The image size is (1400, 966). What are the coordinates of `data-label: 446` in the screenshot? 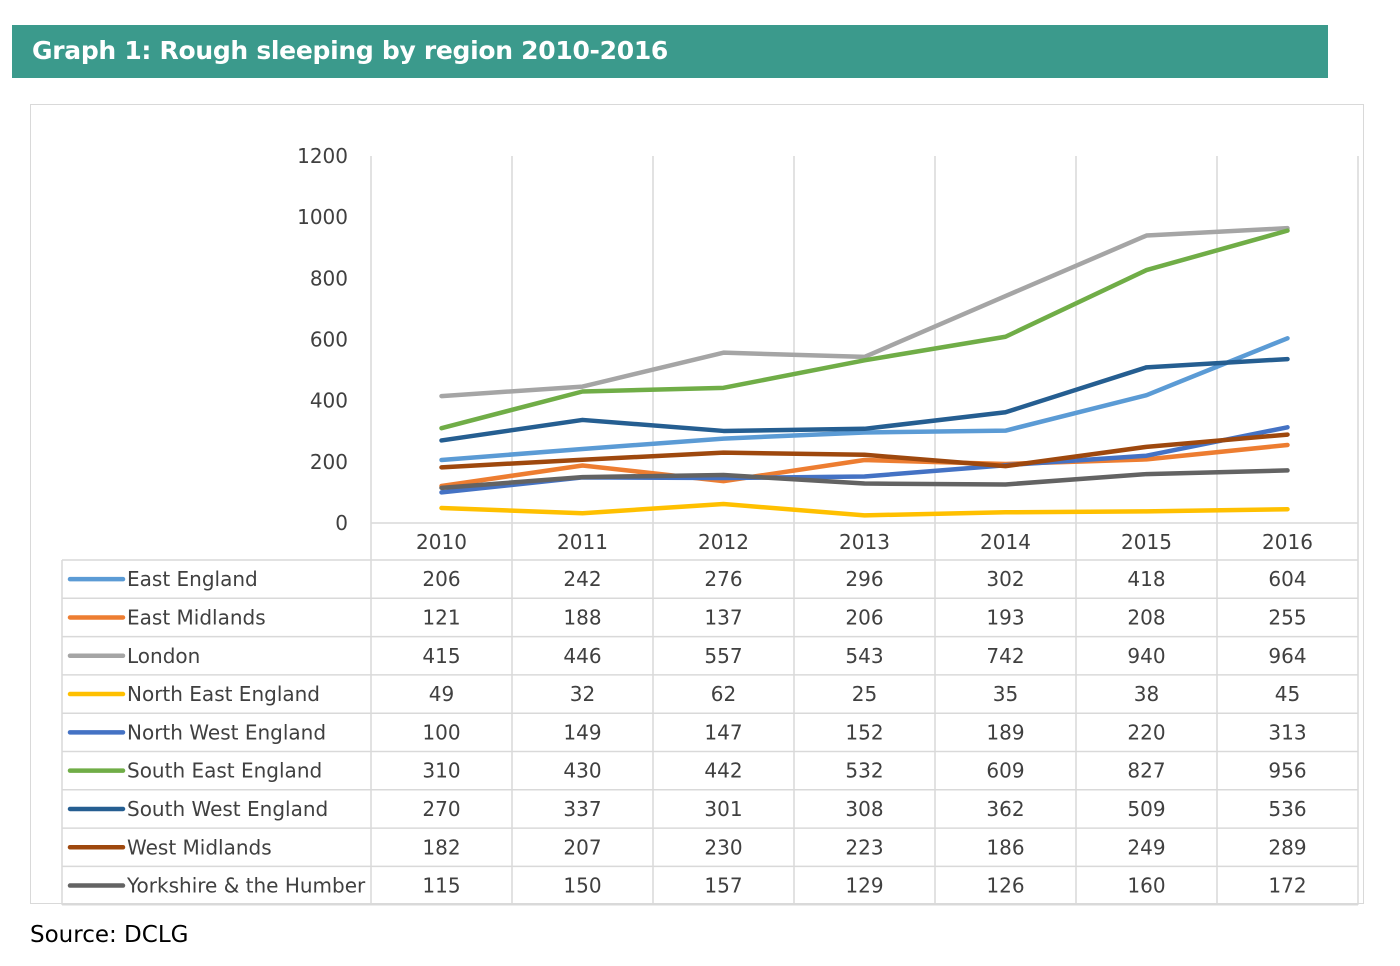 It's located at (582, 656).